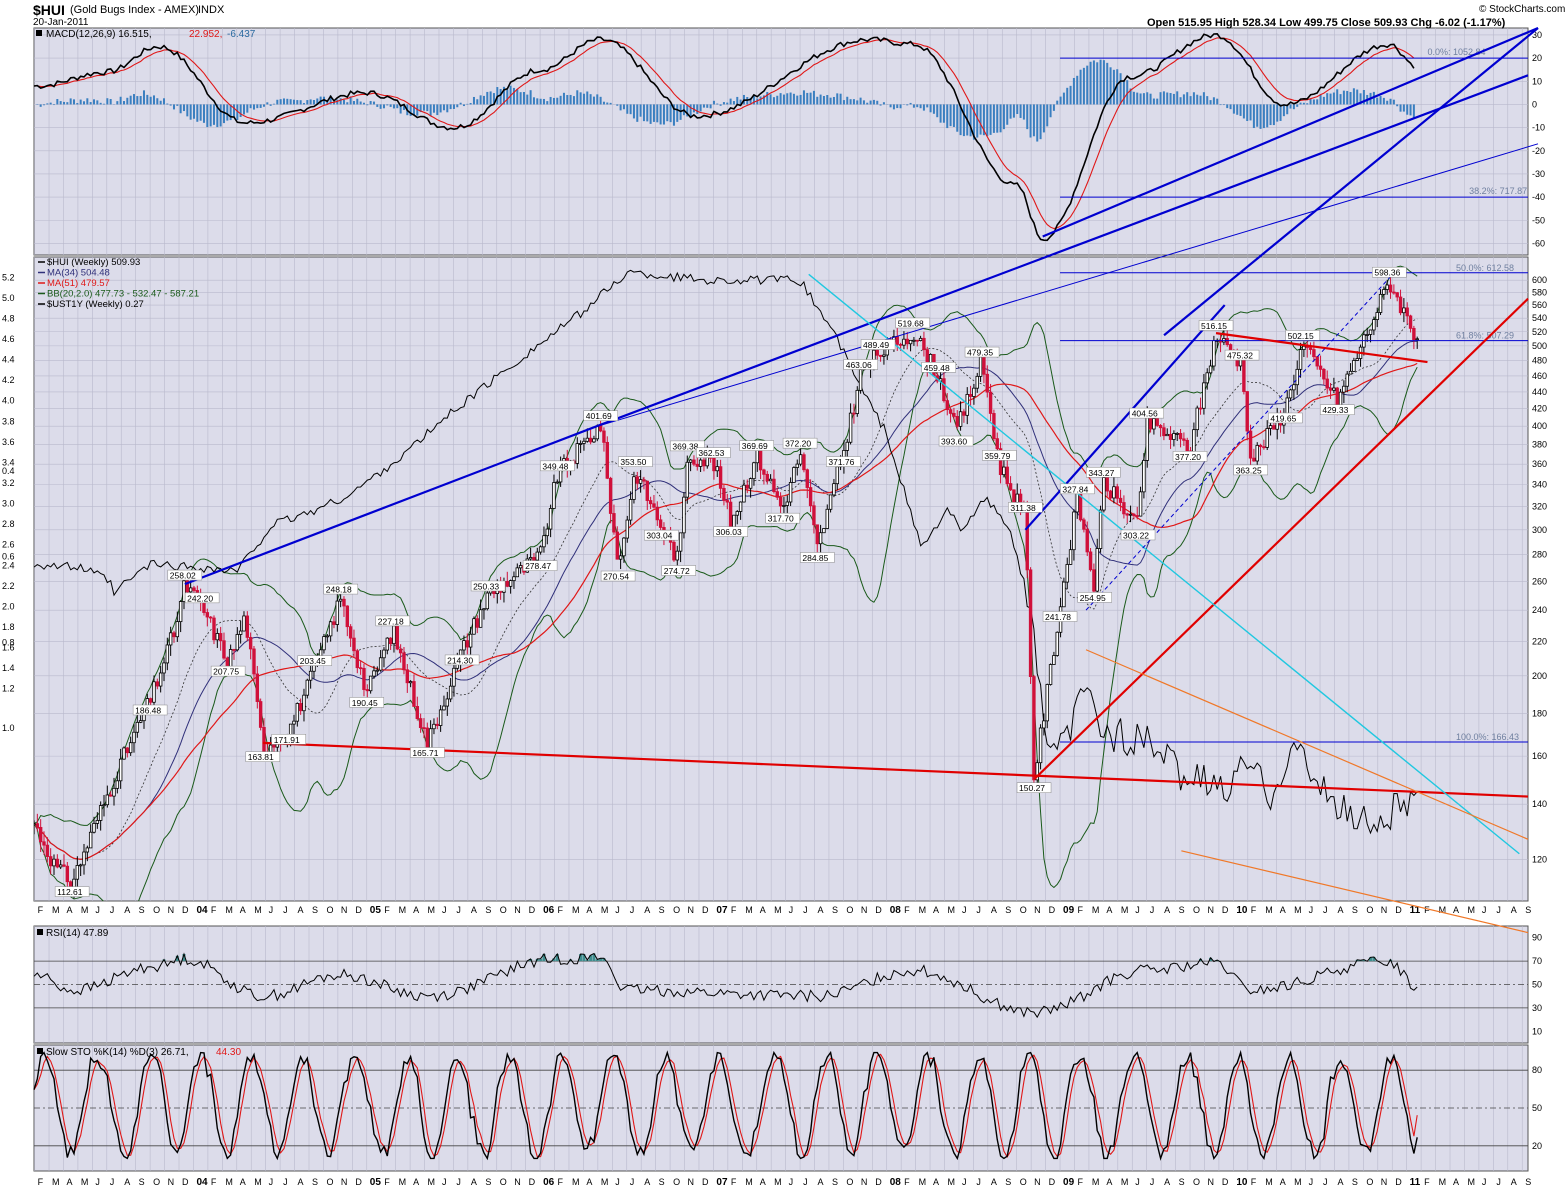 Image resolution: width=1565 pixels, height=1191 pixels. I want to click on ust-tick-label: 3.8, so click(8, 421).